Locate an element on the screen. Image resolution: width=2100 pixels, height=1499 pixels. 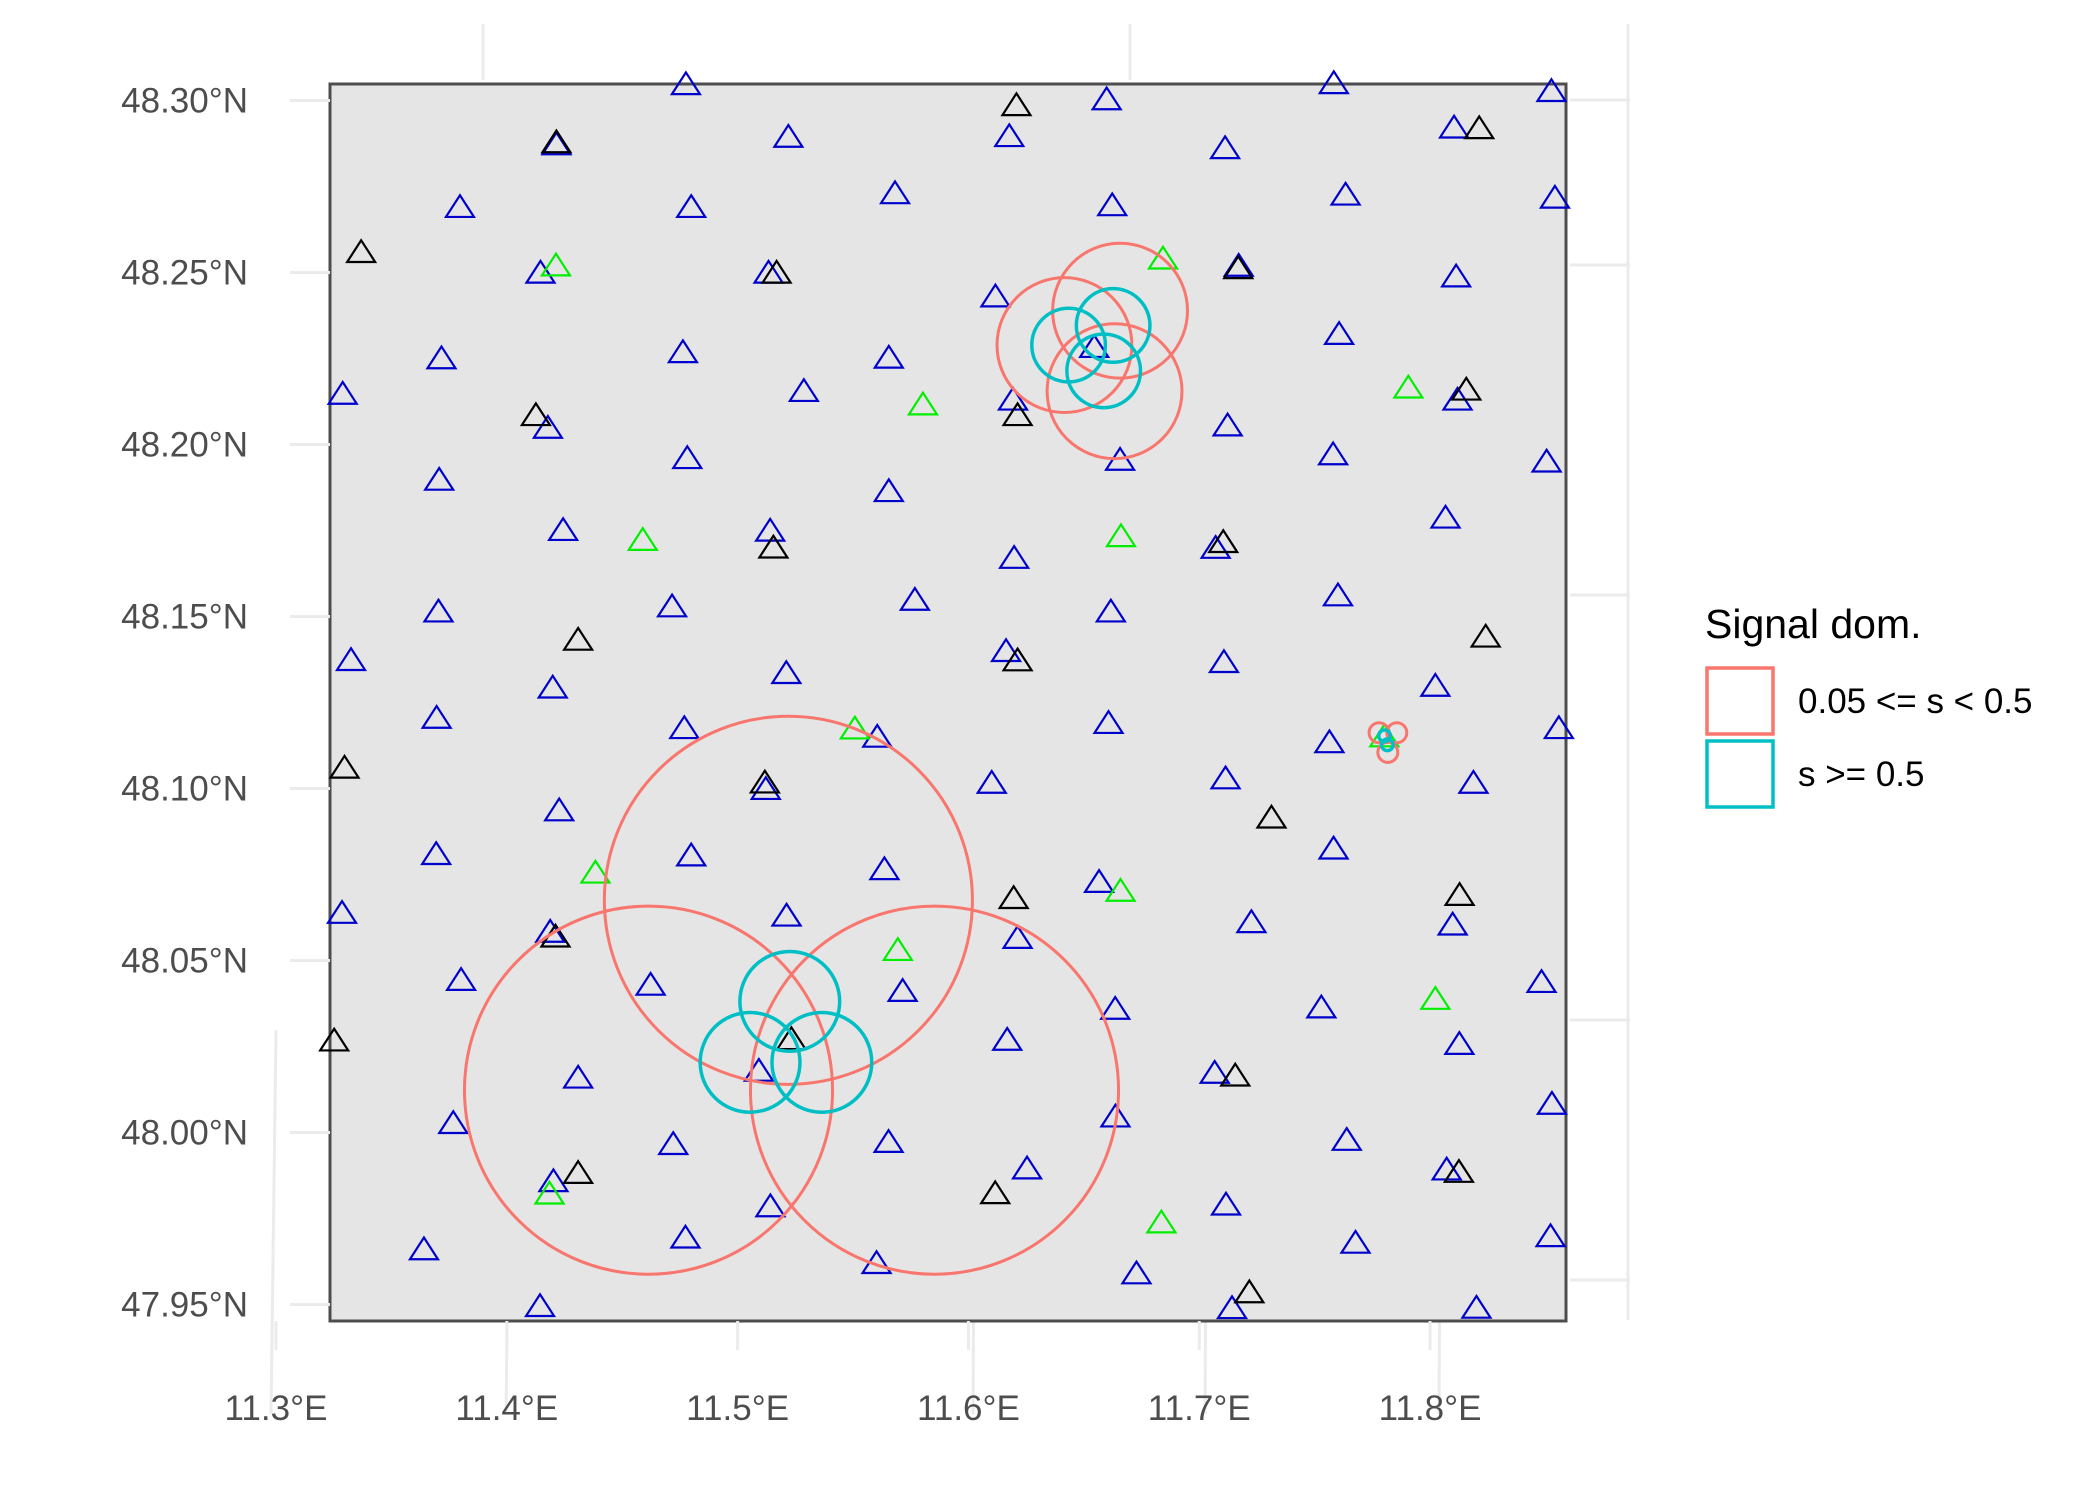
legend-key-low is located at coordinates (1740, 701).